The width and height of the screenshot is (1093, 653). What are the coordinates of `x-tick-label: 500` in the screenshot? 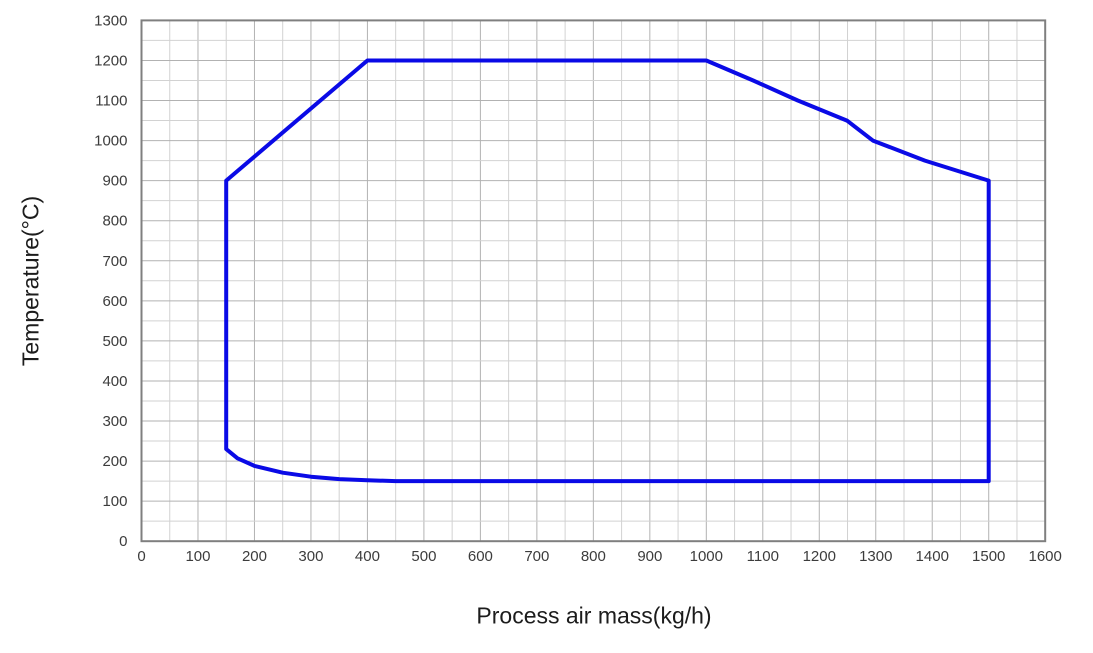 It's located at (423, 556).